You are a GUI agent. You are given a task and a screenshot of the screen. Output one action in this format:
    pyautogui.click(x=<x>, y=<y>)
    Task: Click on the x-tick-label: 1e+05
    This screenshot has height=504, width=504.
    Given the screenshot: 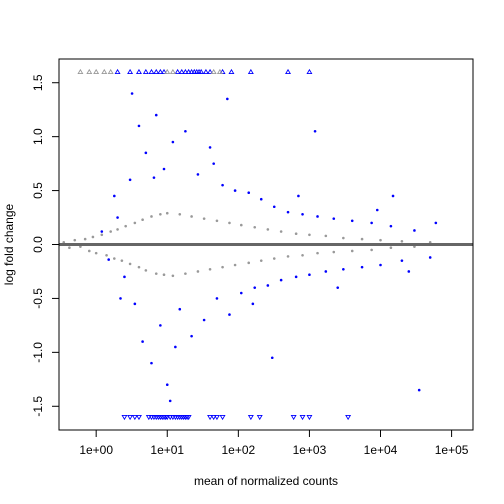 What is the action you would take?
    pyautogui.click(x=452, y=450)
    